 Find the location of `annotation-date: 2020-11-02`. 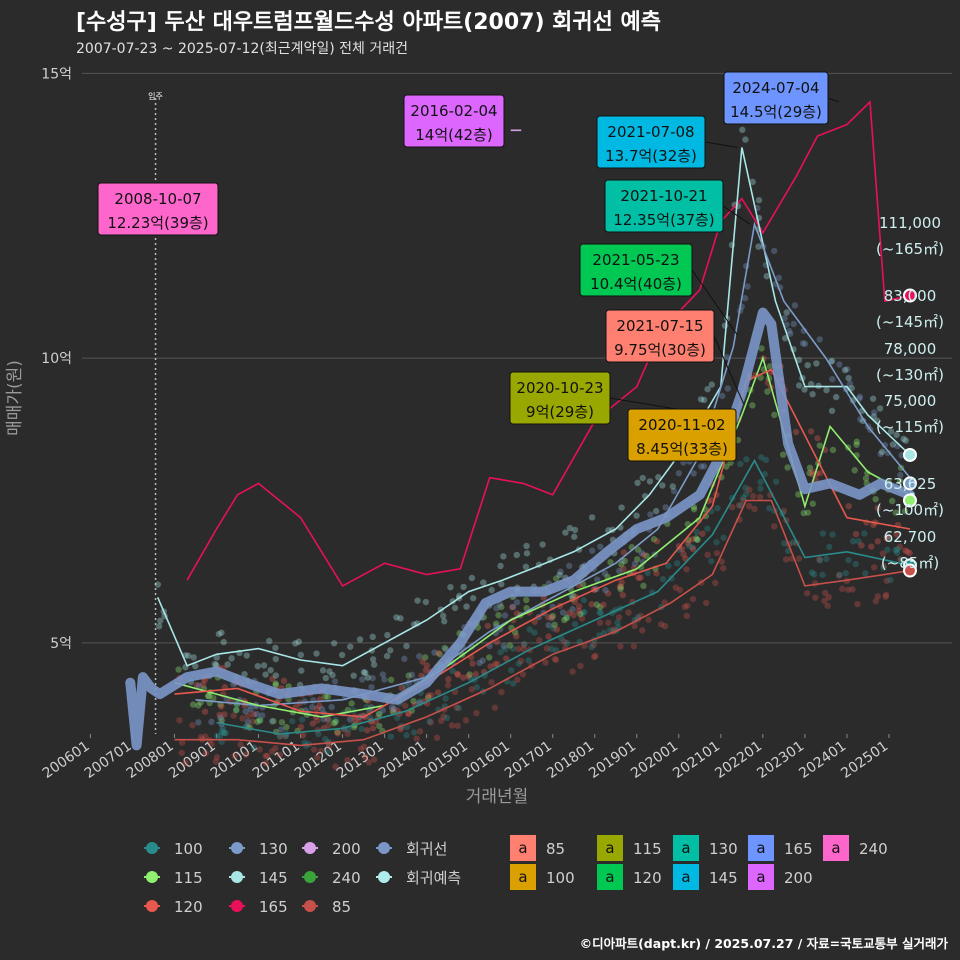

annotation-date: 2020-11-02 is located at coordinates (681, 425).